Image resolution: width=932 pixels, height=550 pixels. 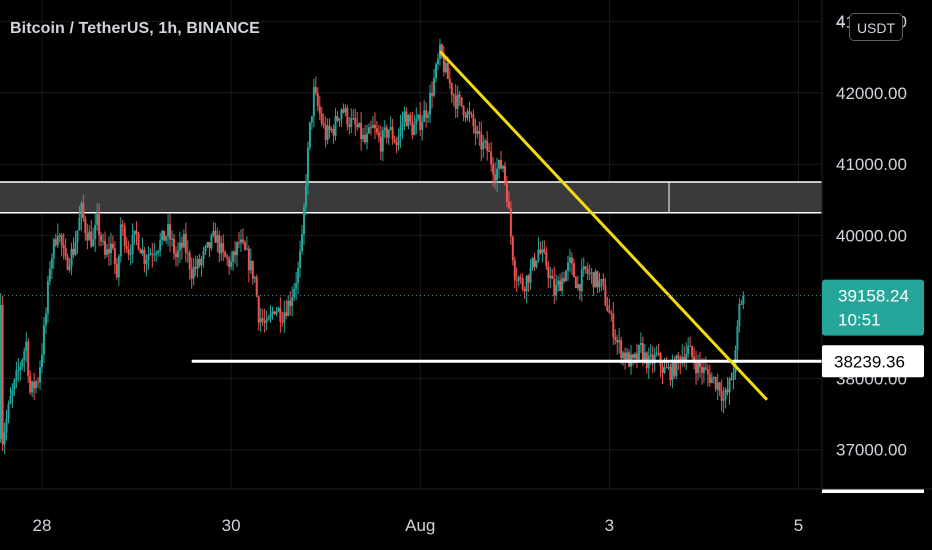 I want to click on price-tick-label-partial: 4, so click(x=840, y=21).